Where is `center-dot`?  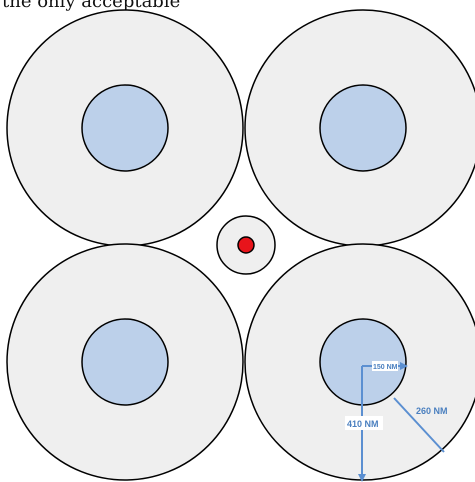
center-dot is located at coordinates (246, 245).